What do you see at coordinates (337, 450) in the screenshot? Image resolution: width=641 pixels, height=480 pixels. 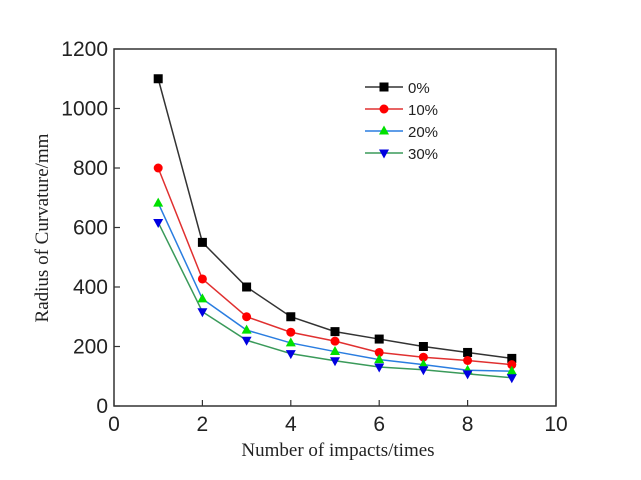 I see `x-axis-label: Number of impacts/times` at bounding box center [337, 450].